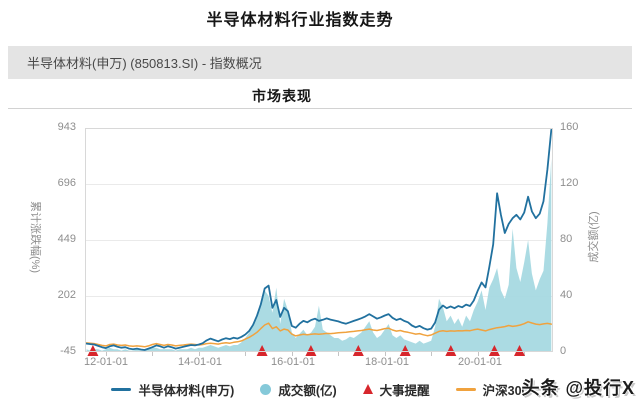  I want to click on triangle-marker-icon, so click(367, 389).